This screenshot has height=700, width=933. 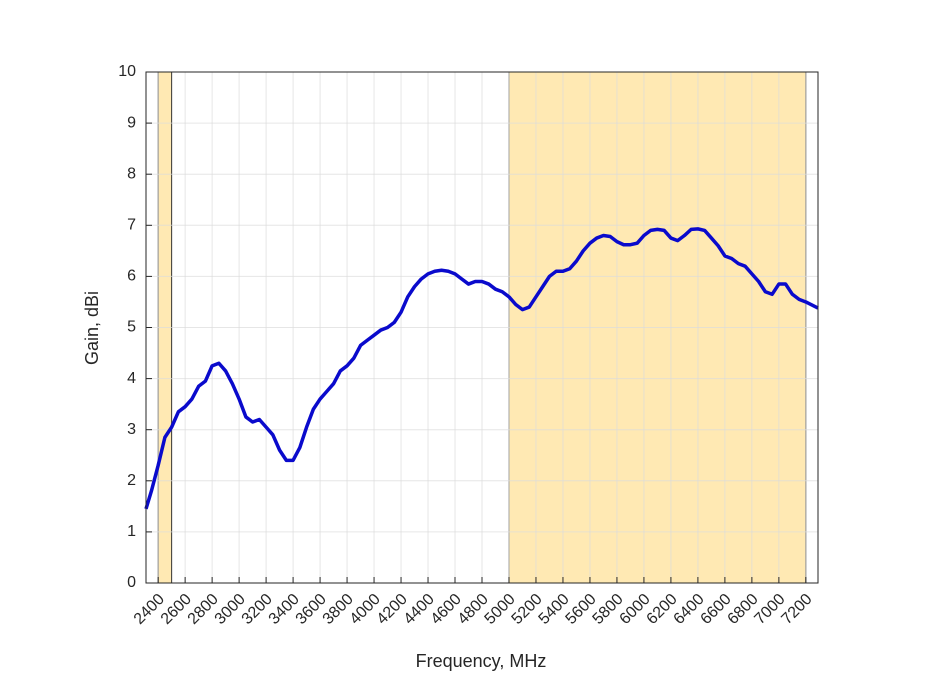 What do you see at coordinates (365, 609) in the screenshot?
I see `x-tick-label: 4000` at bounding box center [365, 609].